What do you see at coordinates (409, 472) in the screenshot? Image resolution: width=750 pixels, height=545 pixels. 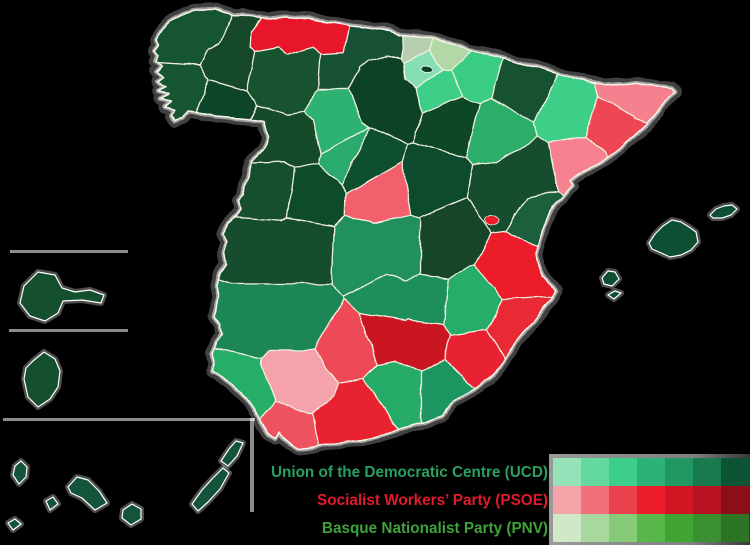 I see `svg-text:Union of the Democratic Centre: Union of the Democratic Centre (UCD)` at bounding box center [409, 472].